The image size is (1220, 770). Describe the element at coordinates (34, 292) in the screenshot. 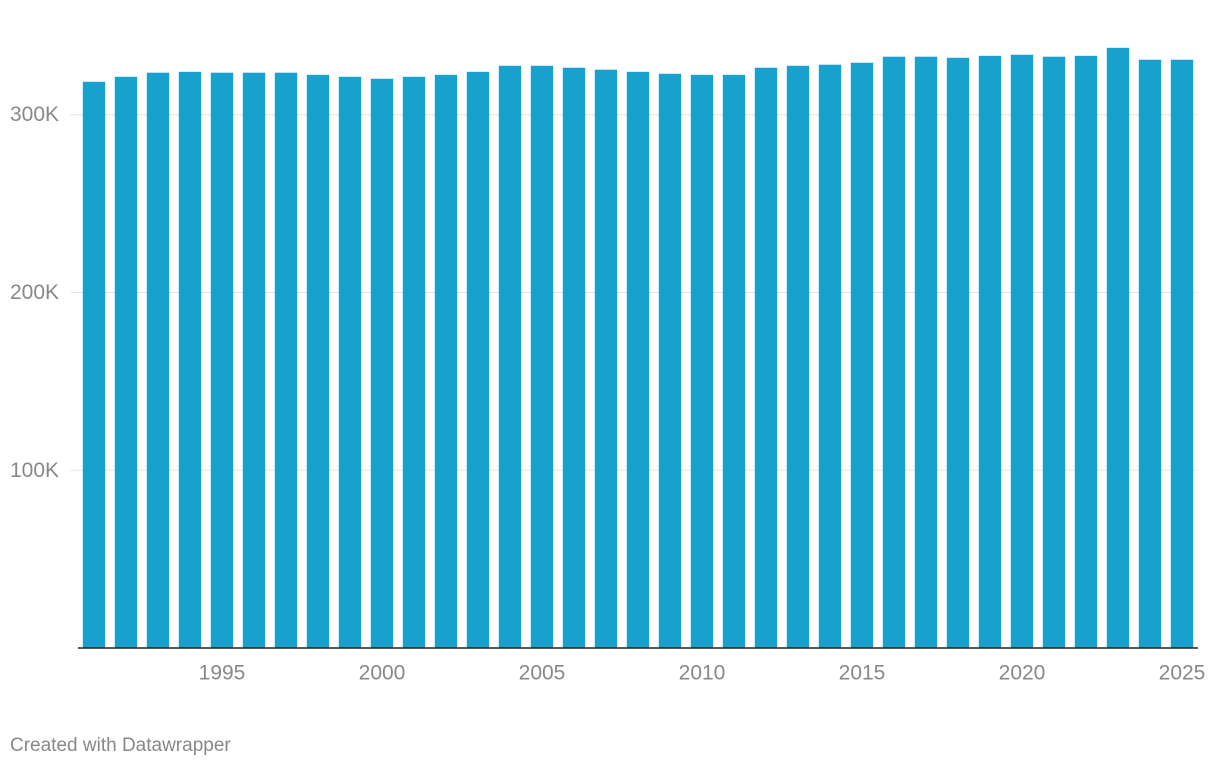

I see `y-tick-label: 200K` at that location.